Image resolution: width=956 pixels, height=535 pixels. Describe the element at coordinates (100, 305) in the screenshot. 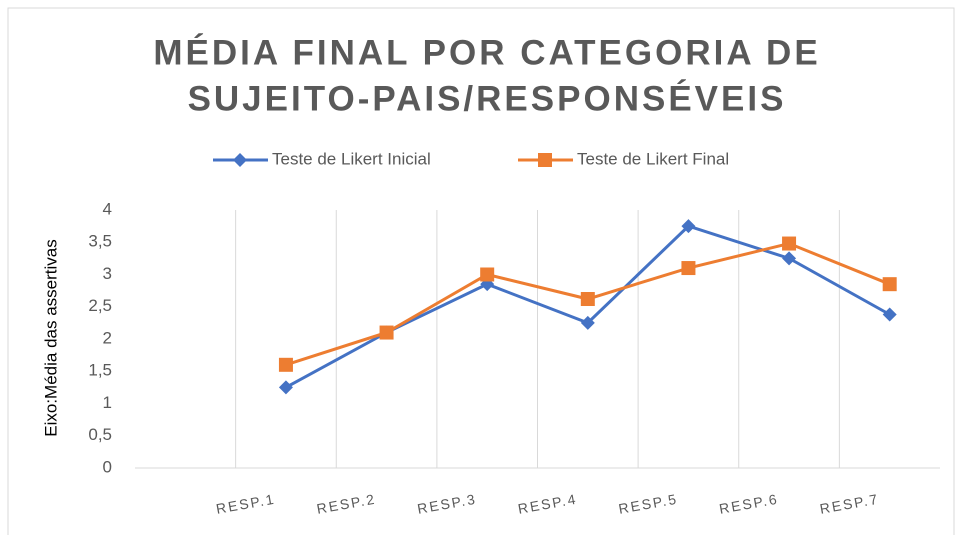

I see `y-tick-label: 2,5` at that location.